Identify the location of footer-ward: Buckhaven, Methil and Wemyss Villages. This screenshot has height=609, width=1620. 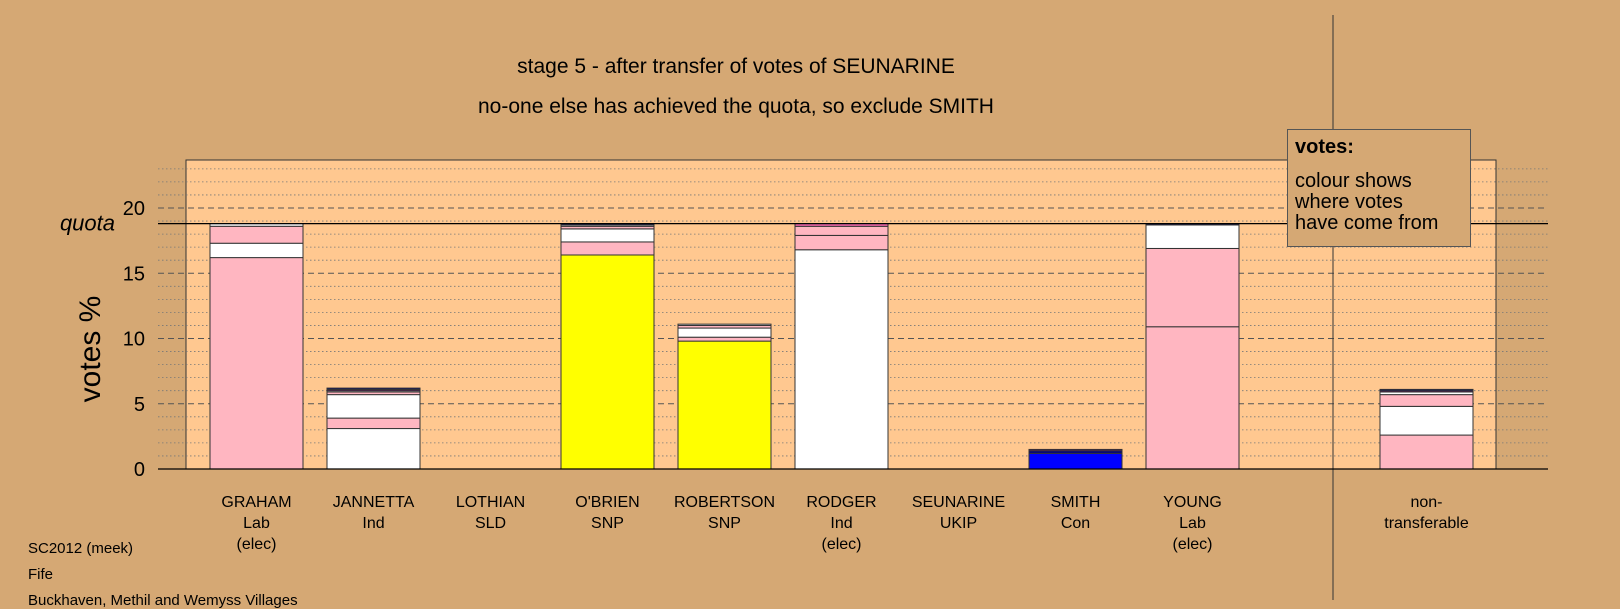
(163, 600).